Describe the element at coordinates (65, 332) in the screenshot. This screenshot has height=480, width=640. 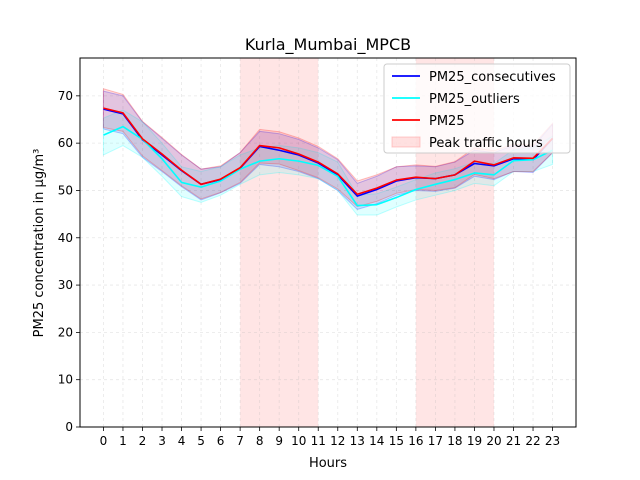
I see `y-tick-label: 20` at that location.